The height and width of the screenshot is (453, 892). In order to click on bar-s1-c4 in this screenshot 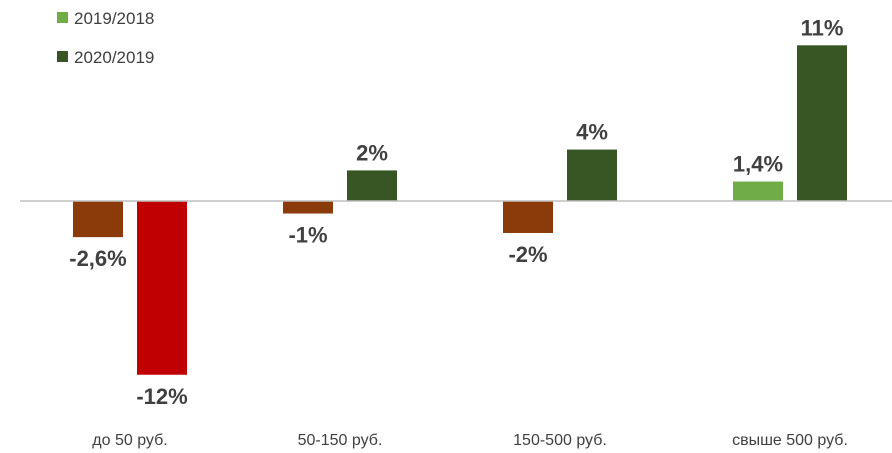, I will do `click(758, 191)`.